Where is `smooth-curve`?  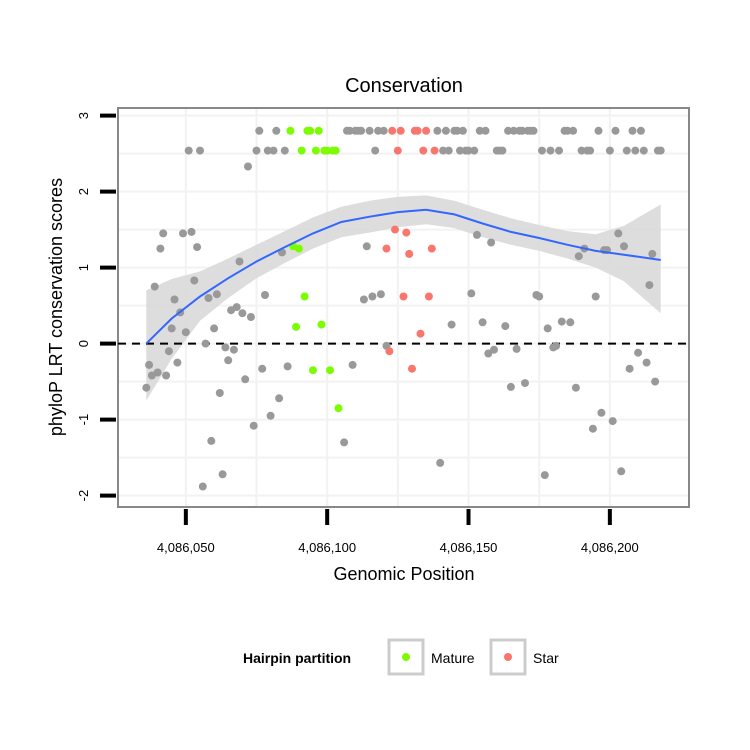 smooth-curve is located at coordinates (403, 276).